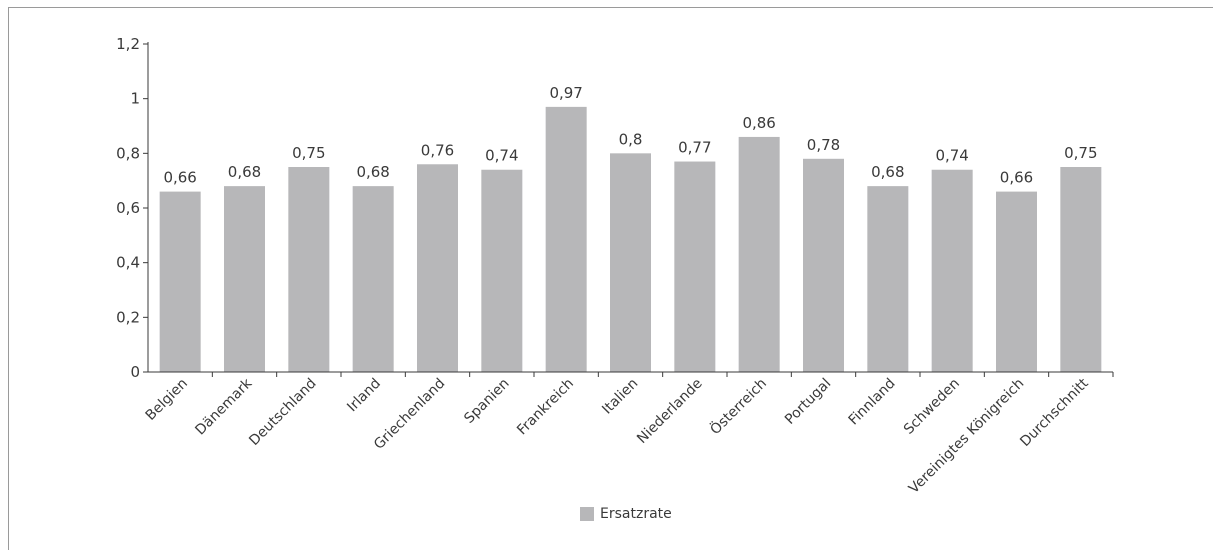  Describe the element at coordinates (872, 402) in the screenshot. I see `x-tick-label: Finnland` at that location.